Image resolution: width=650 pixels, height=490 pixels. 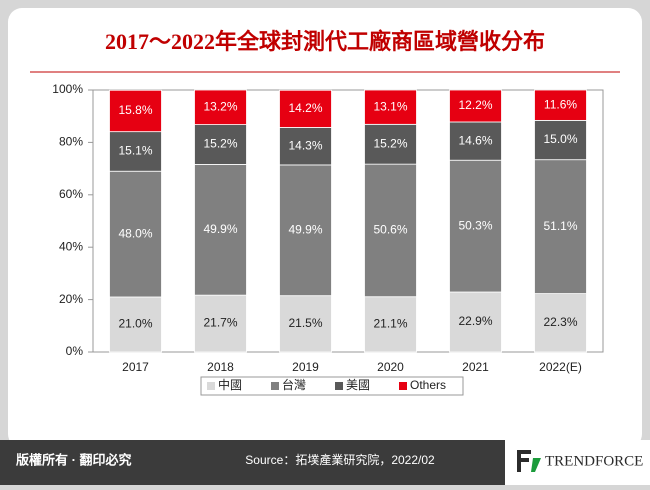 I want to click on x-tick-label: 2017, so click(x=135, y=367).